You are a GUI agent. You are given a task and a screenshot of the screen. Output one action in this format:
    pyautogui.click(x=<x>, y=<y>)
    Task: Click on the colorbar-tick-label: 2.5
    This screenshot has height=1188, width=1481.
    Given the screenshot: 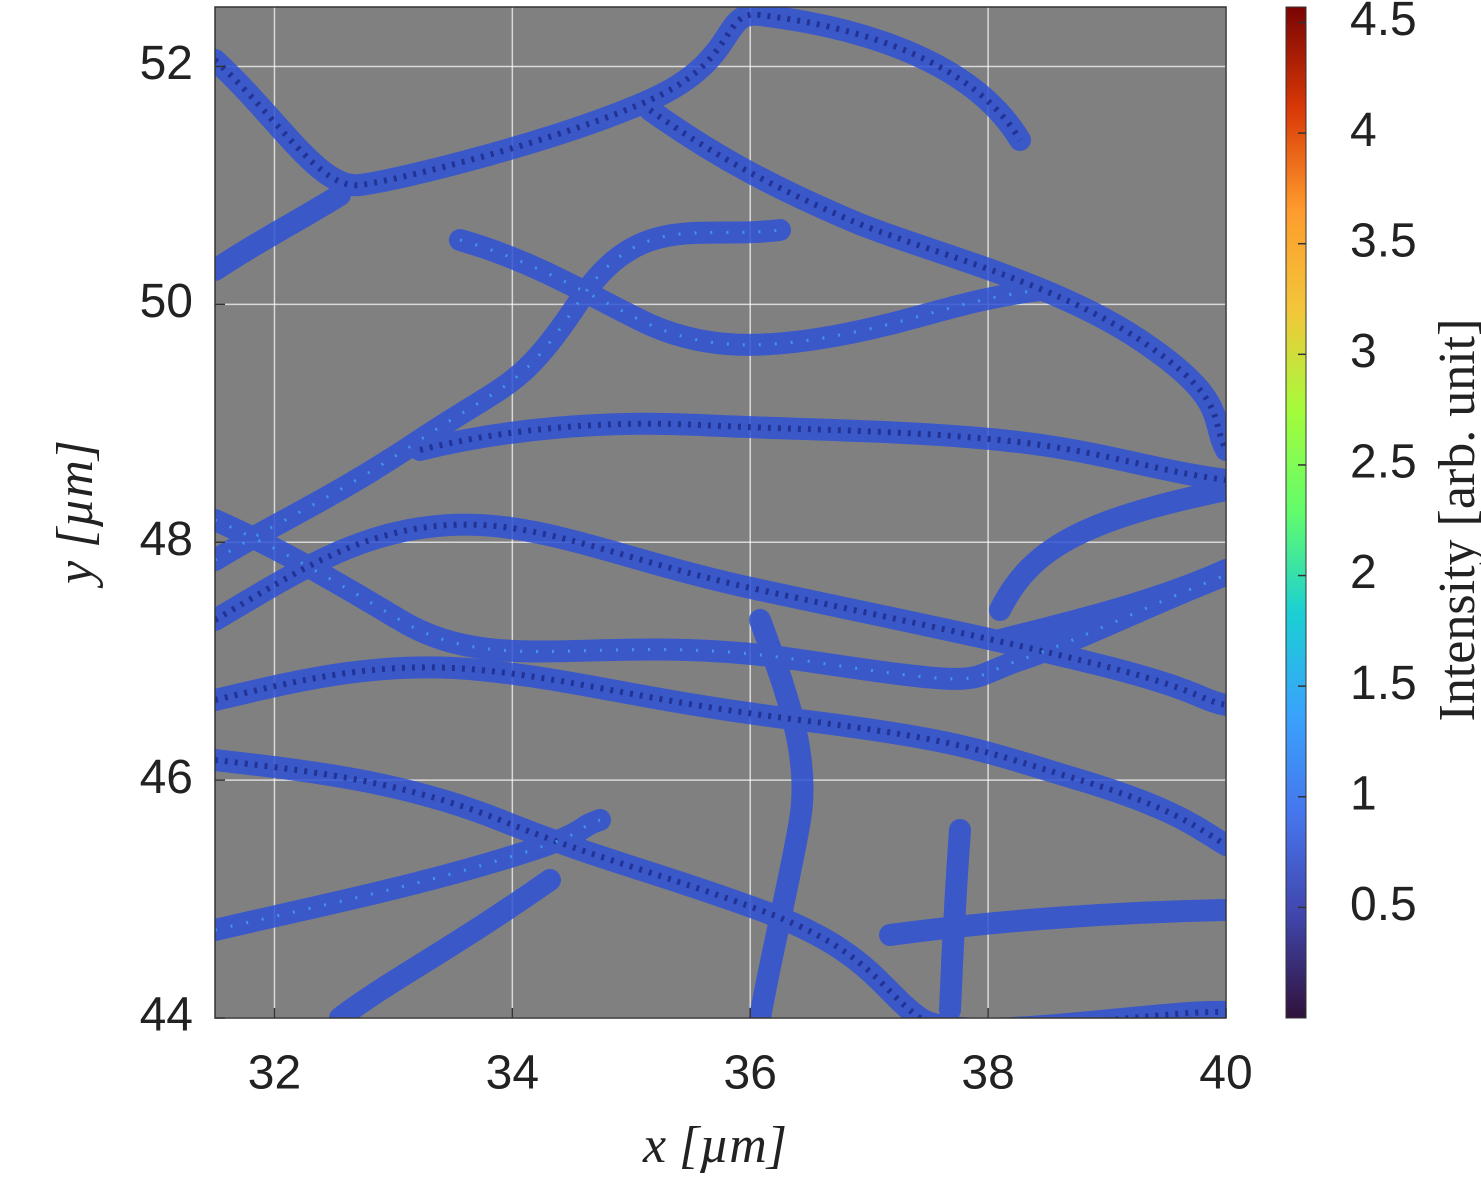 What is the action you would take?
    pyautogui.click(x=1383, y=462)
    